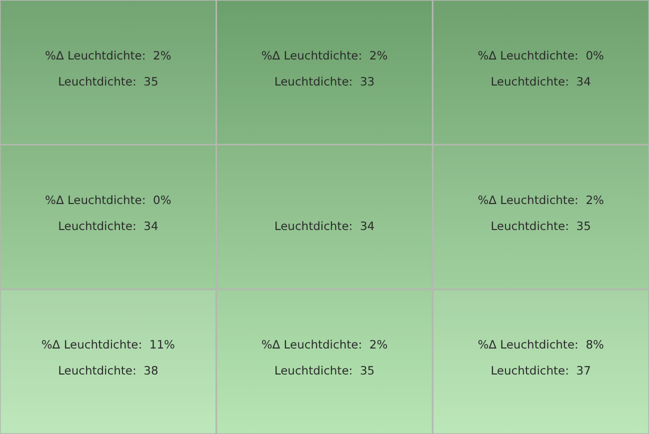  What do you see at coordinates (108, 371) in the screenshot?
I see `data-label: Leuchtdichte: 38` at bounding box center [108, 371].